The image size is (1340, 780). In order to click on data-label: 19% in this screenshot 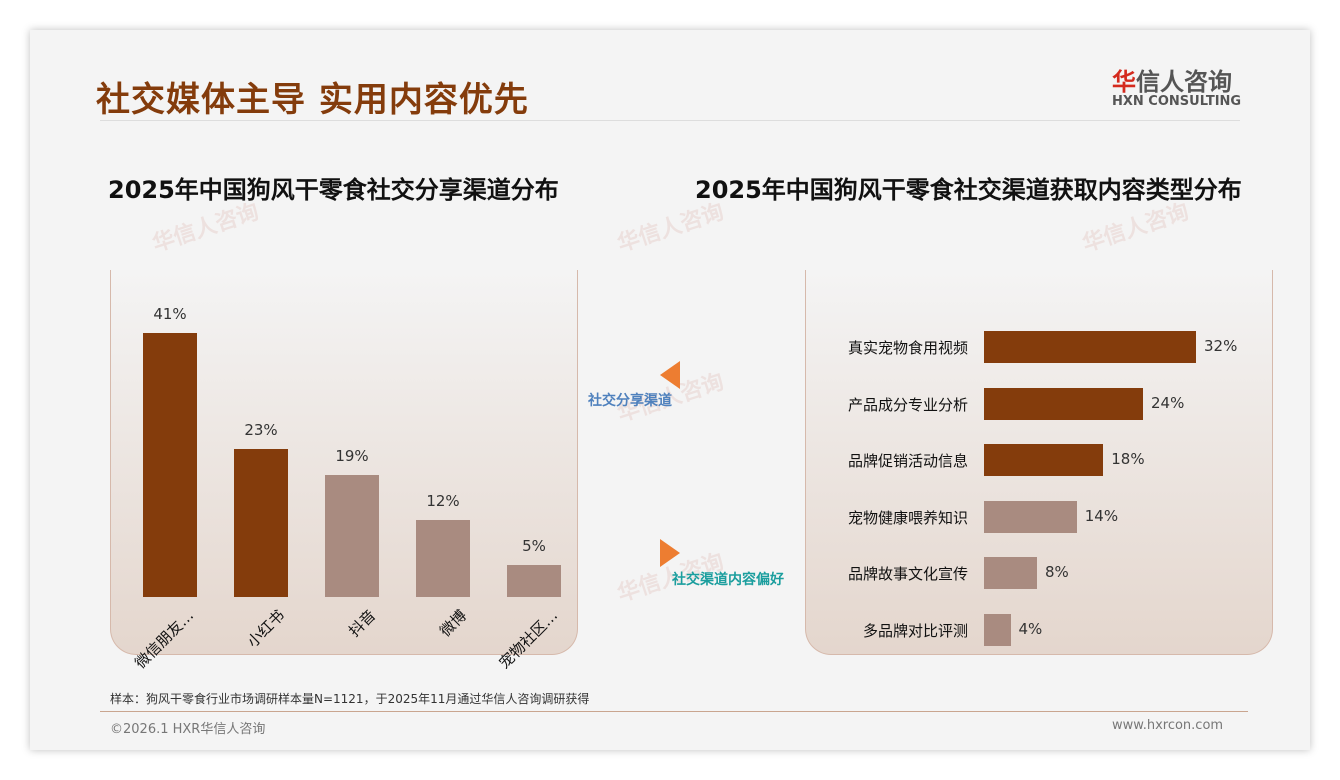, I will do `click(352, 455)`.